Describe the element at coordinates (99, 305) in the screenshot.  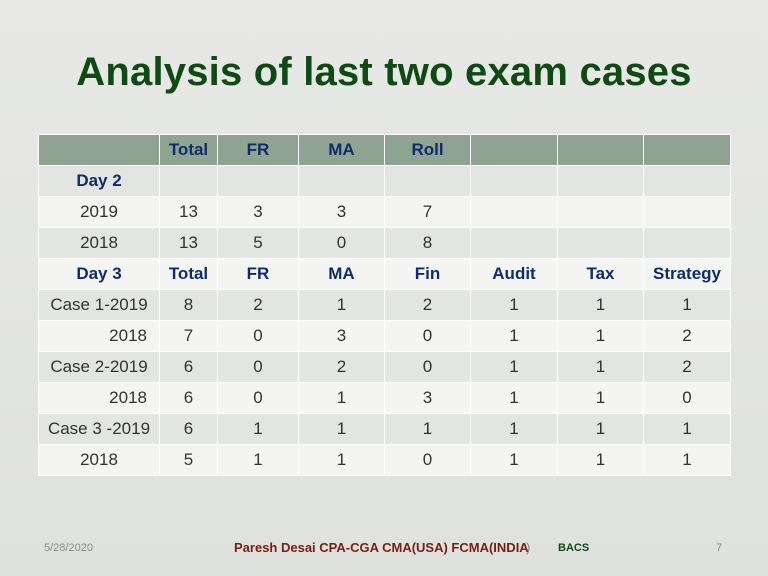
I see `row-label: Case 1-2019` at that location.